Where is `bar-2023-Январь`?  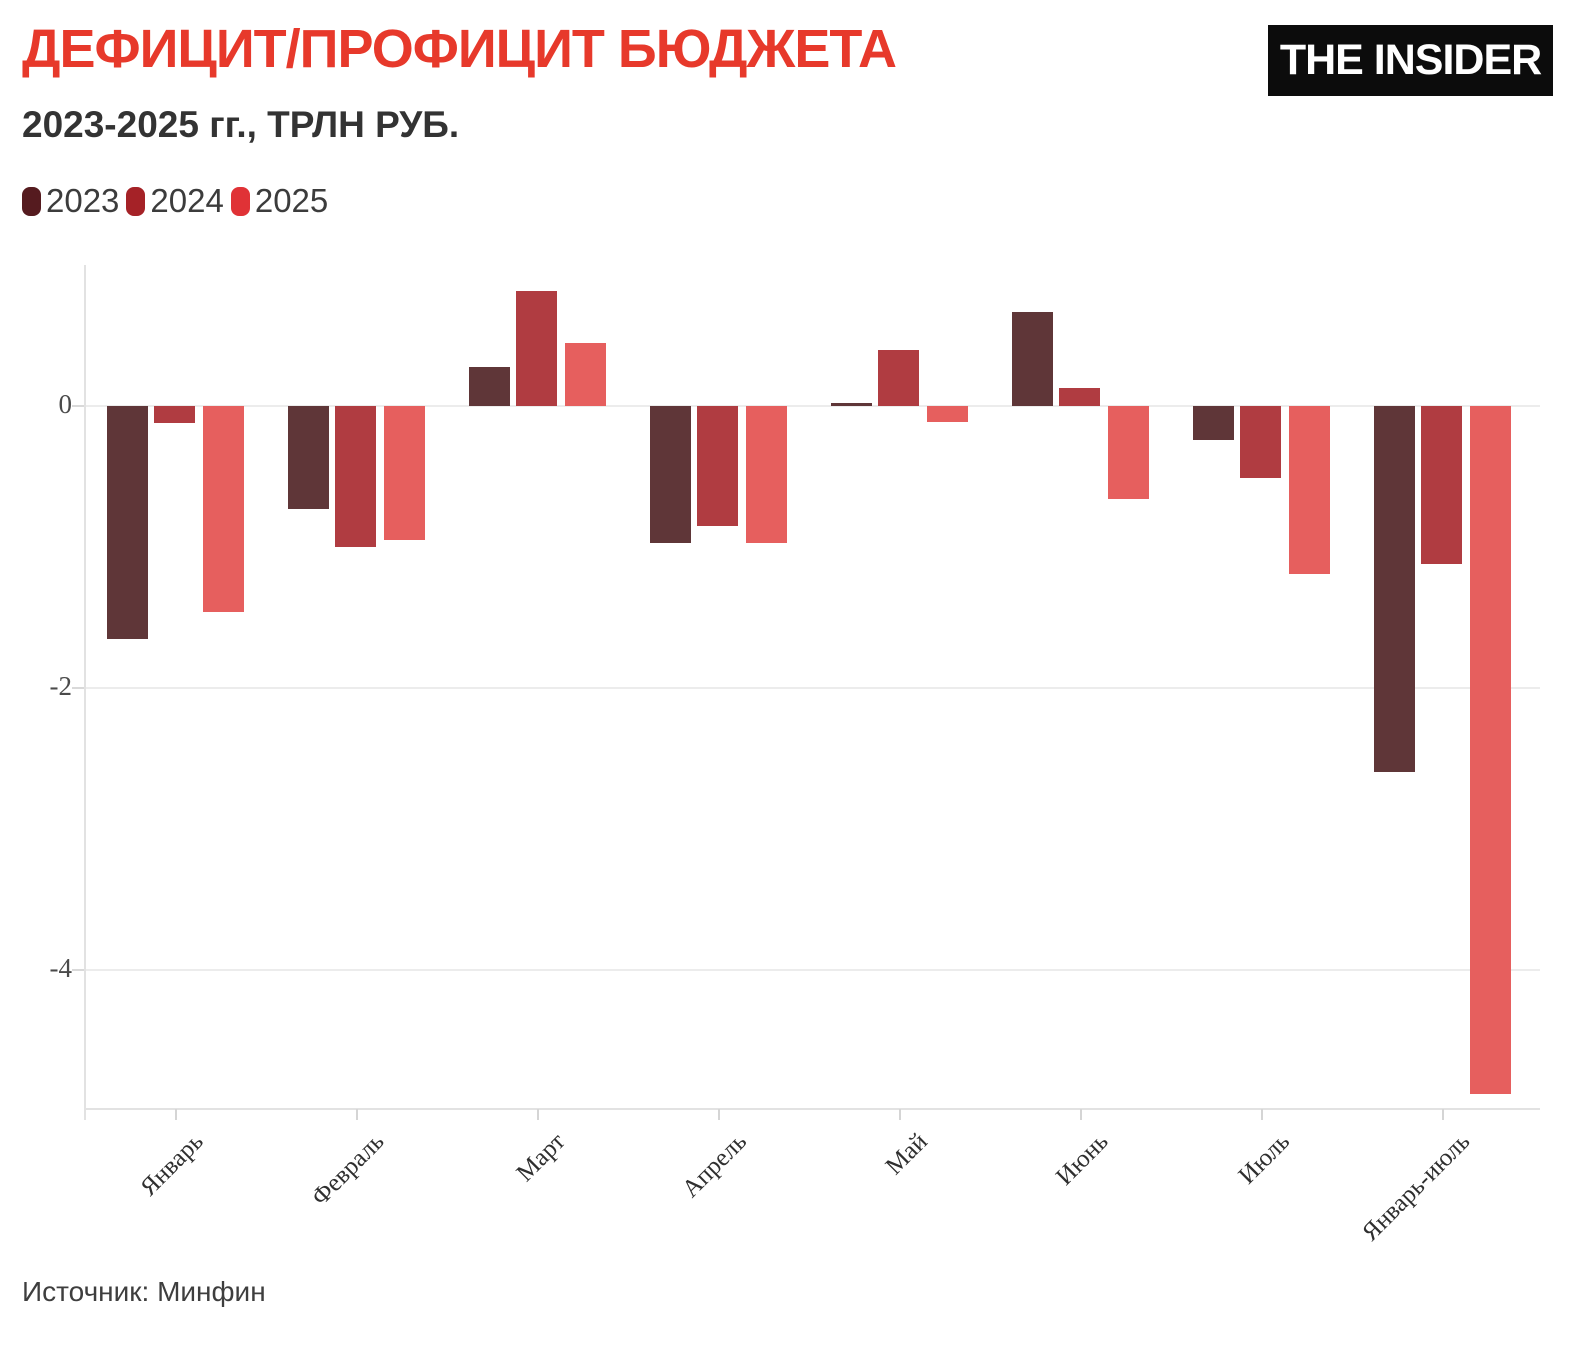 bar-2023-Январь is located at coordinates (127, 522).